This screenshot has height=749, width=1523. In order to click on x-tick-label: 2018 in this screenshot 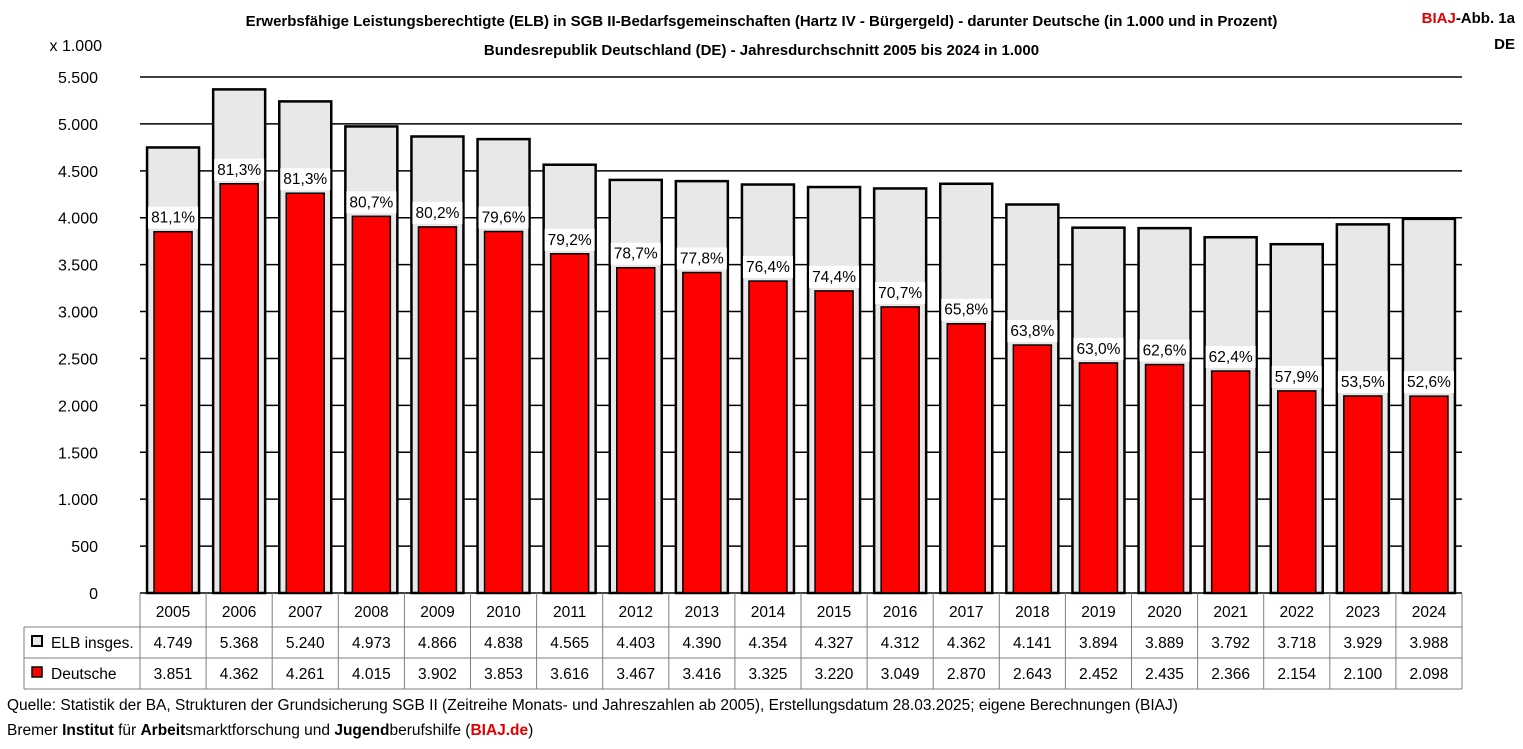, I will do `click(1032, 612)`.